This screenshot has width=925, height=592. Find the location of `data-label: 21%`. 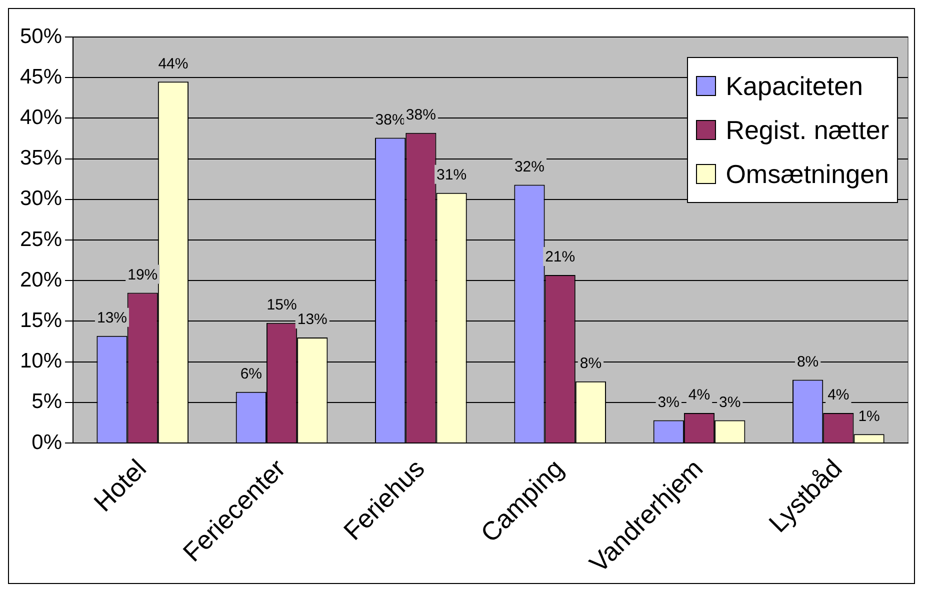

data-label: 21% is located at coordinates (560, 257).